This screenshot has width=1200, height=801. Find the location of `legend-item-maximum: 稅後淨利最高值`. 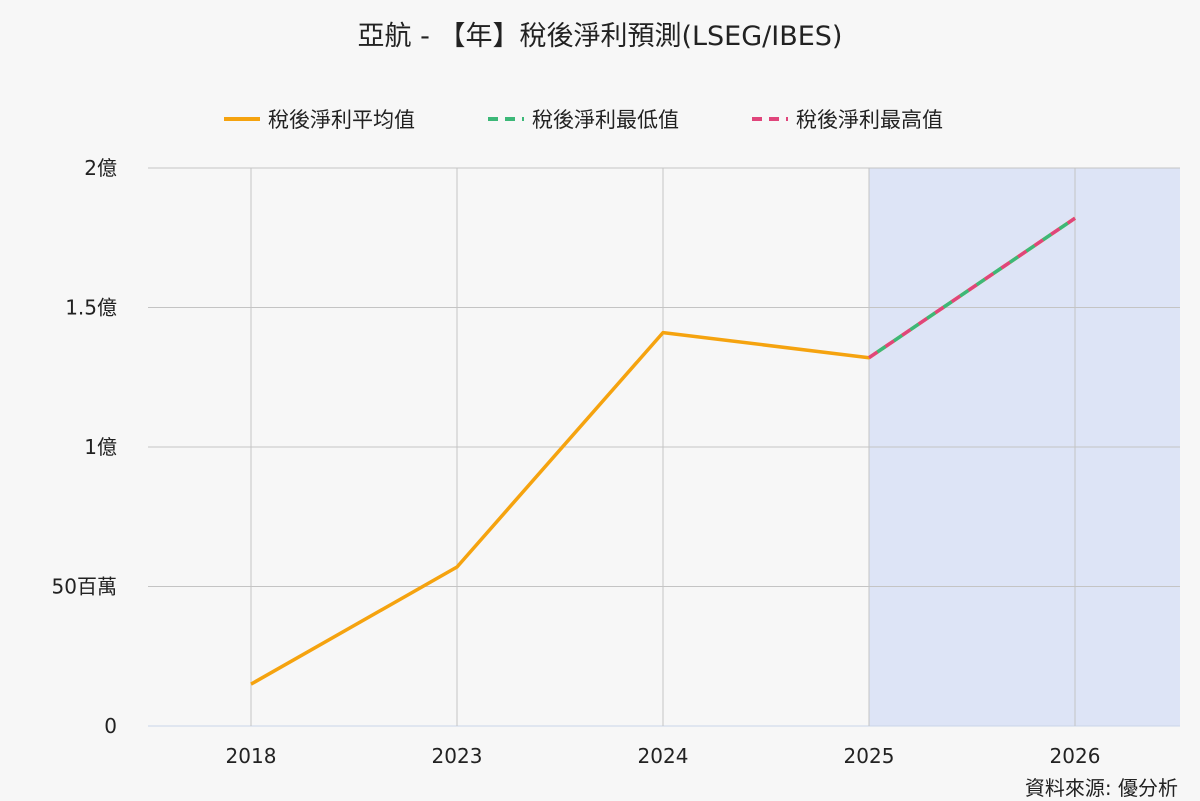

legend-item-maximum: 稅後淨利最高值 is located at coordinates (847, 119).